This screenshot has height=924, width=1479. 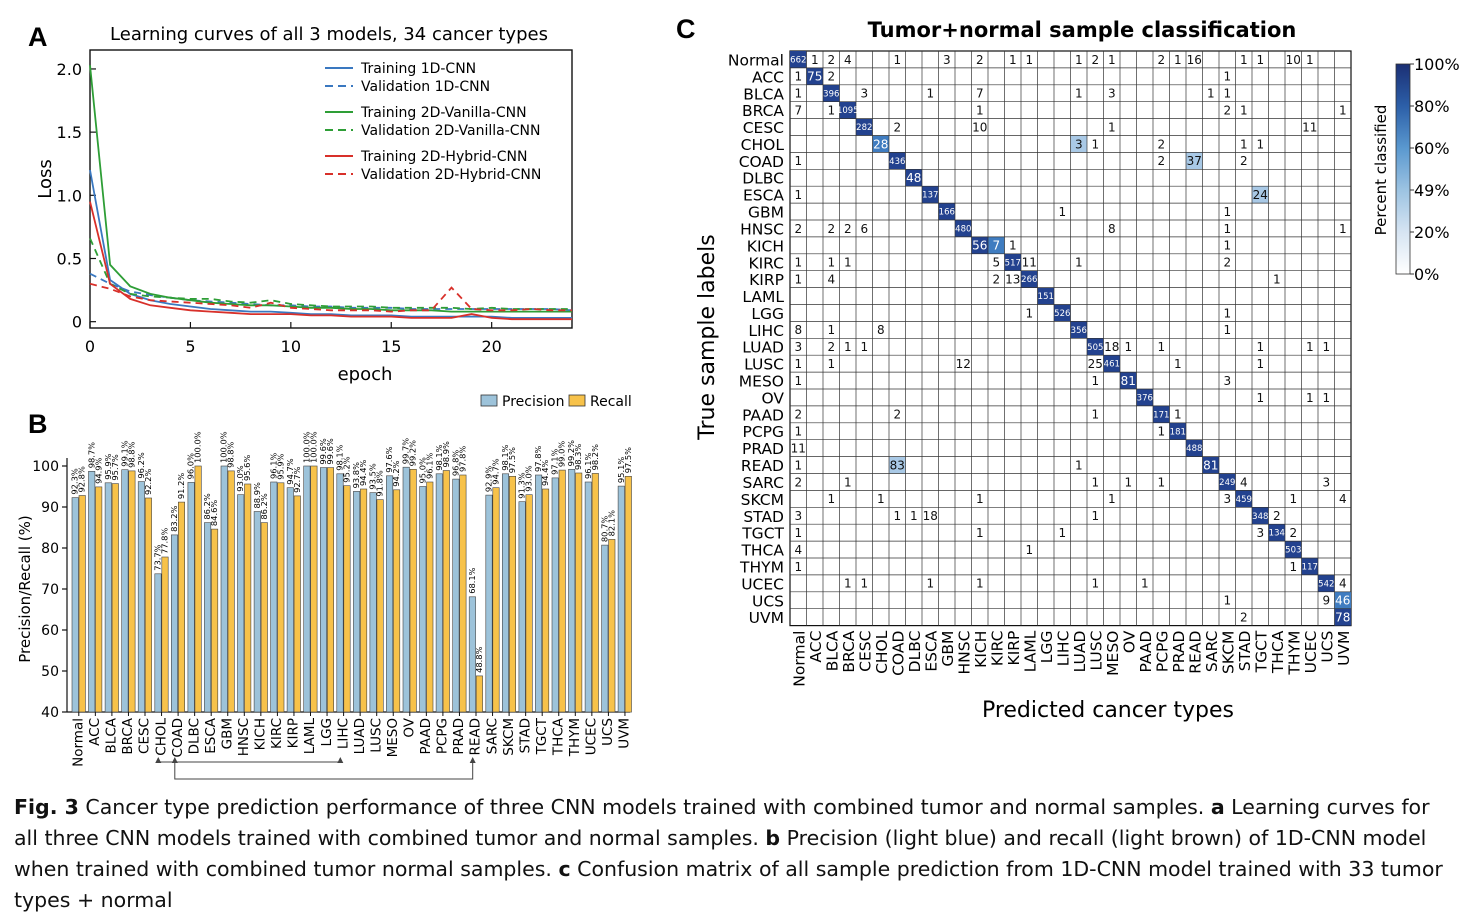 I want to click on legend-entry: Validation 1D-CNN, so click(x=425, y=87).